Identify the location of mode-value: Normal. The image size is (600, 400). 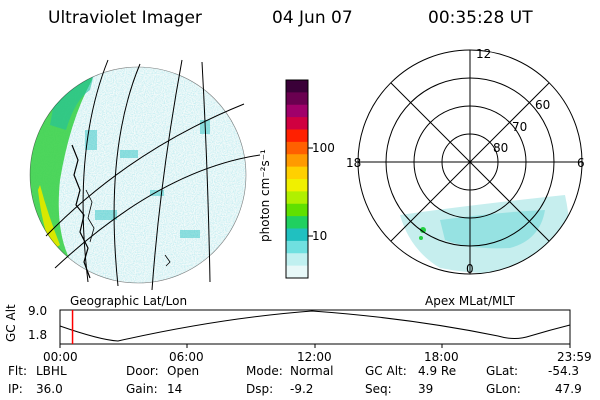
(312, 371).